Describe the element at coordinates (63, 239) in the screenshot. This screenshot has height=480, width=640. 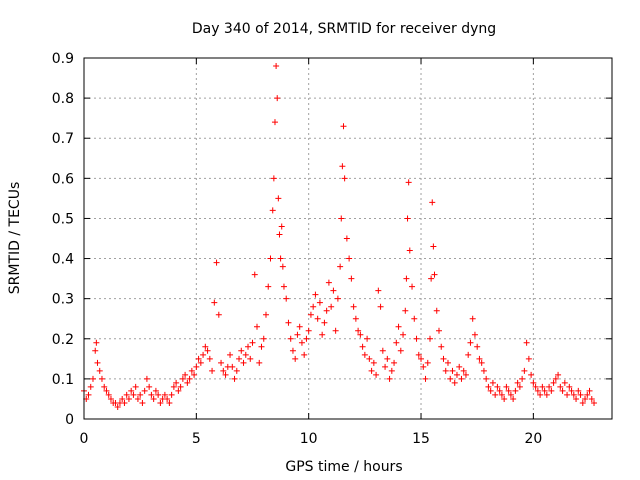
I see `y-tick-labels: 0 0.1 0.2 0.3 0.4 0.5 0.6 0.7 0.8 0.9` at that location.